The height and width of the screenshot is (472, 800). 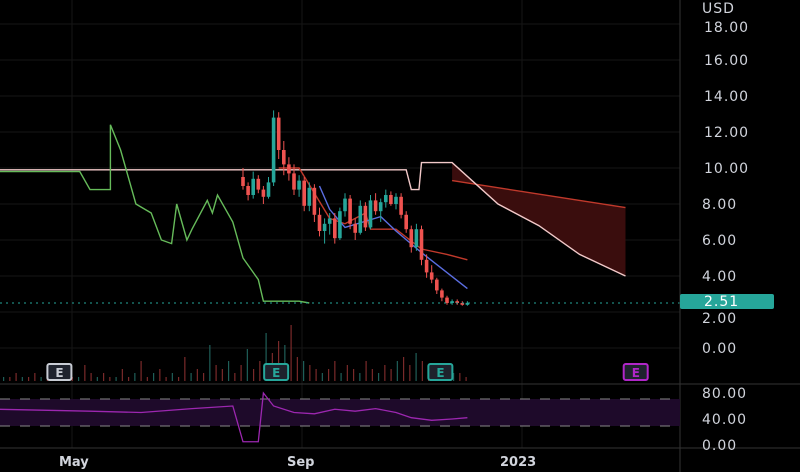 What do you see at coordinates (74, 462) in the screenshot?
I see `x-tick-may: May` at bounding box center [74, 462].